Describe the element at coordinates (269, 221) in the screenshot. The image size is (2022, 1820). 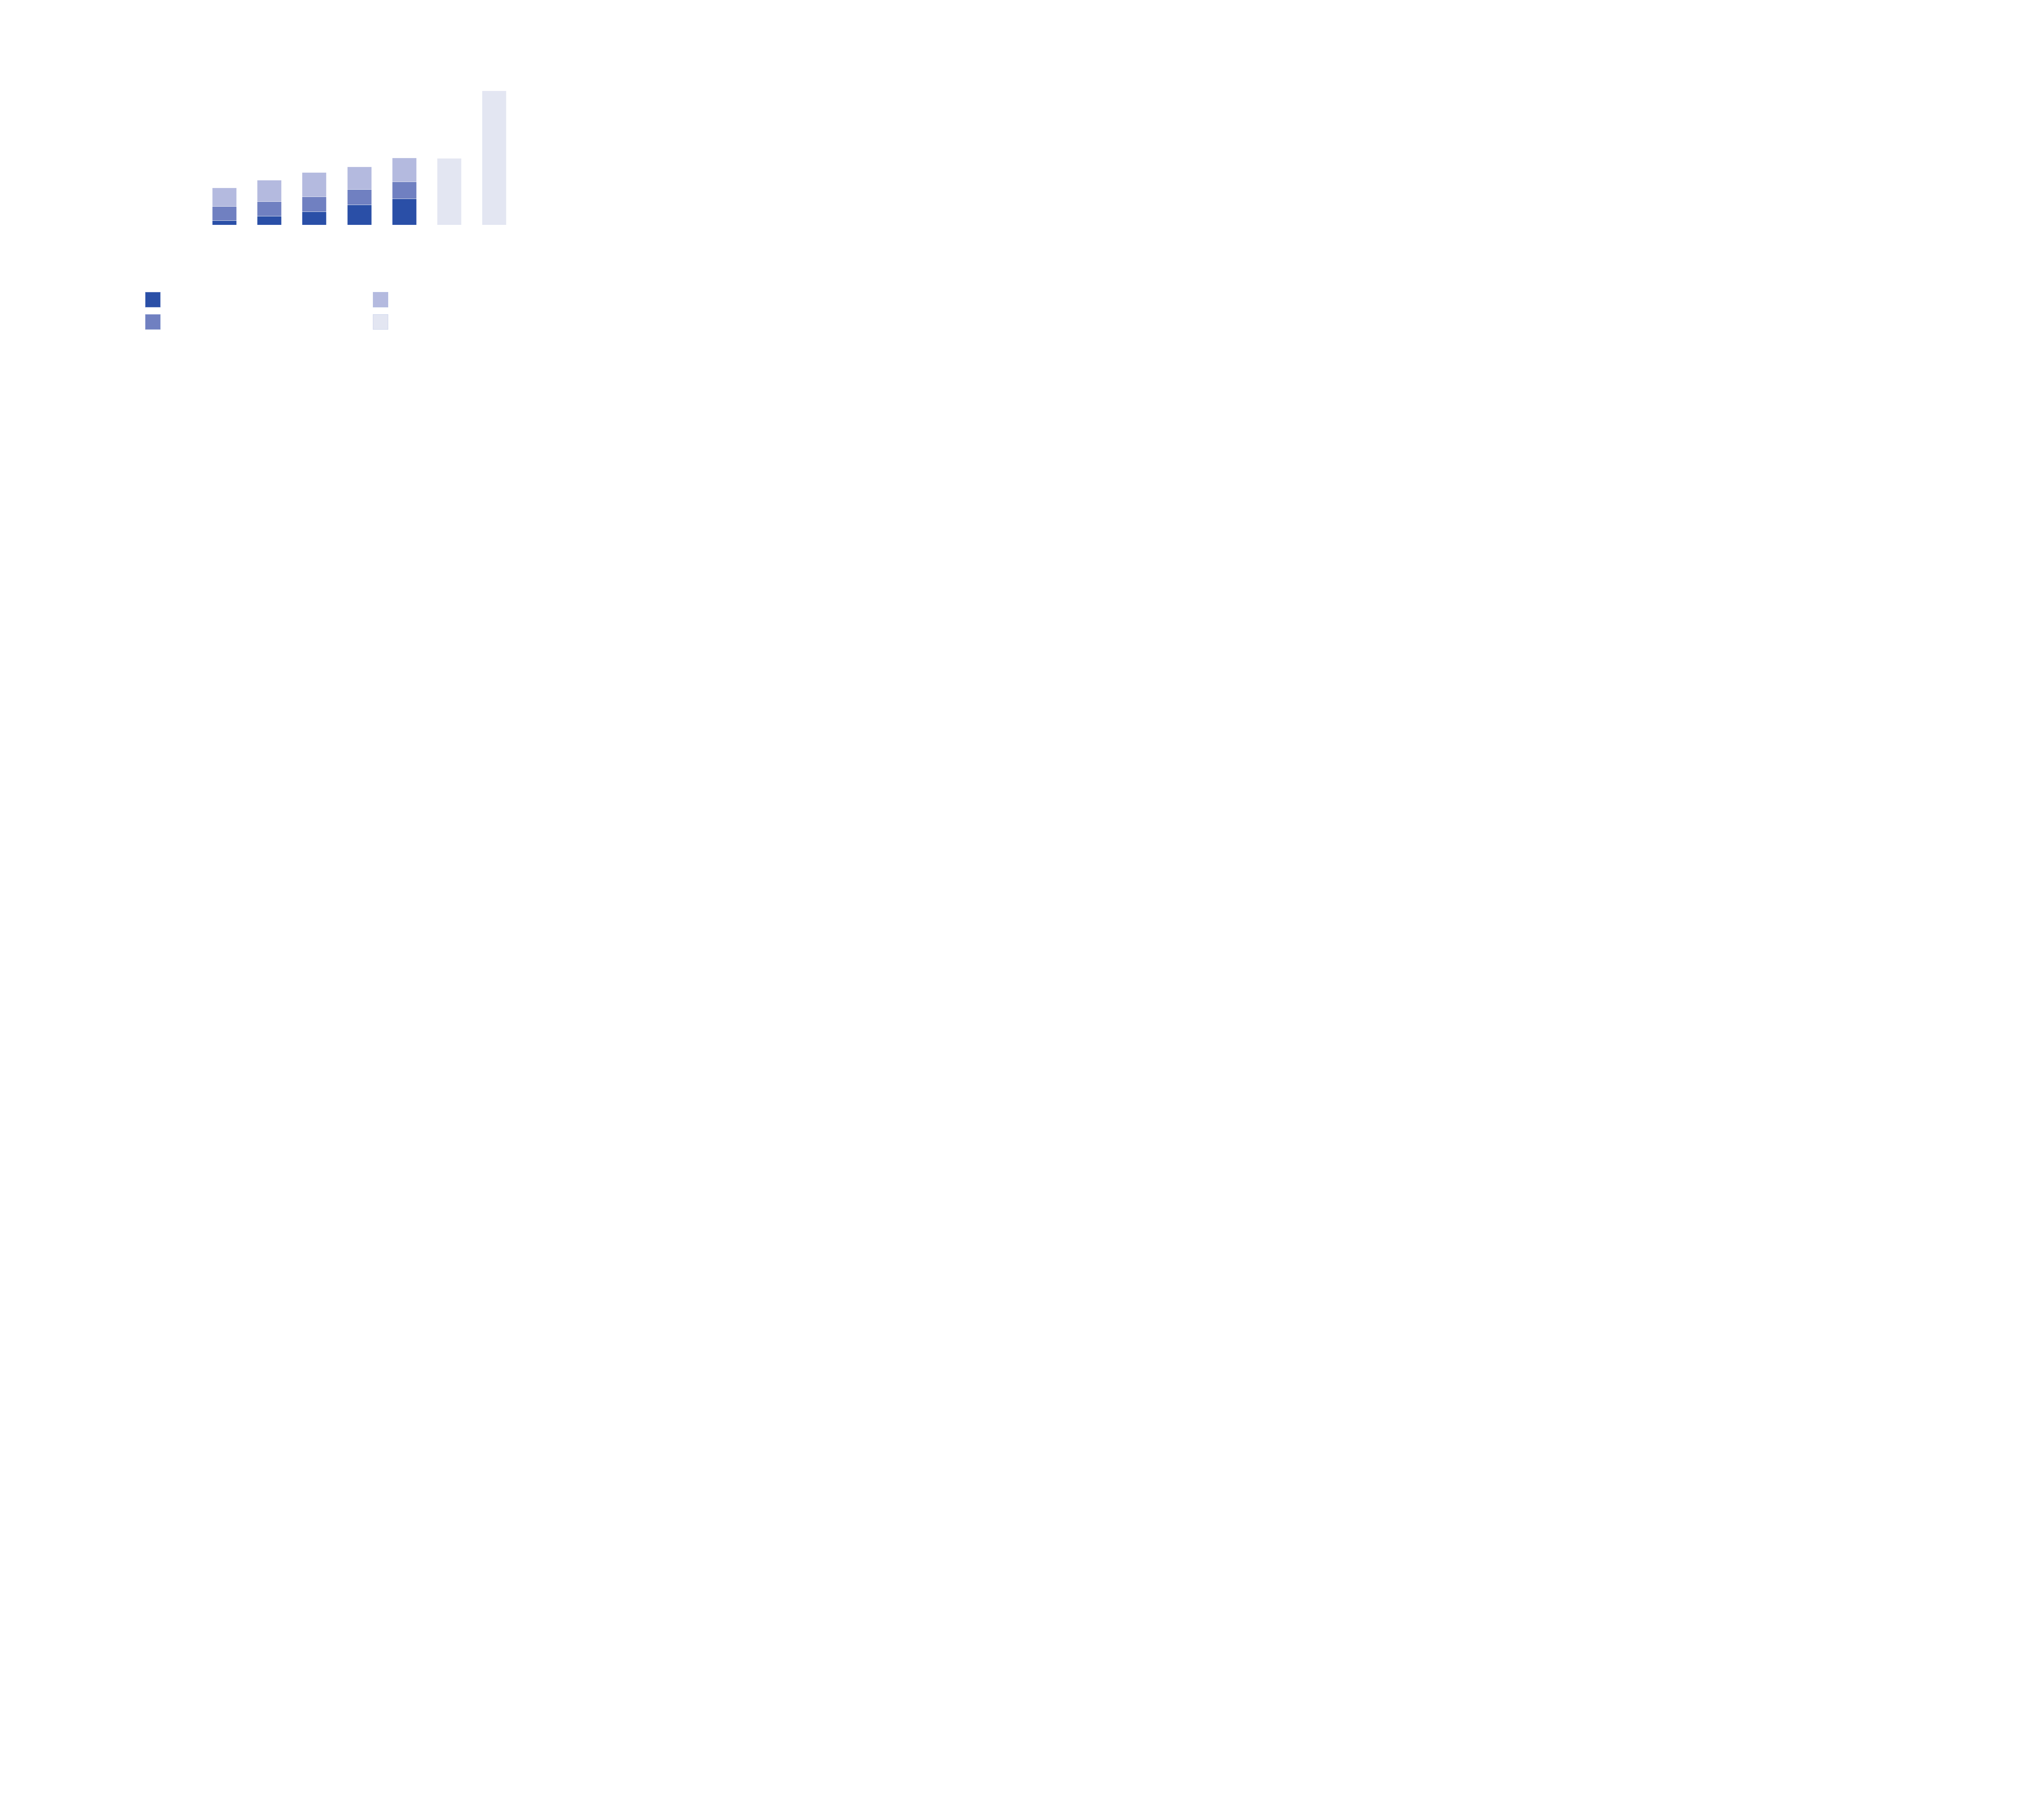
I see `bar-2-segment-dark-blue` at that location.